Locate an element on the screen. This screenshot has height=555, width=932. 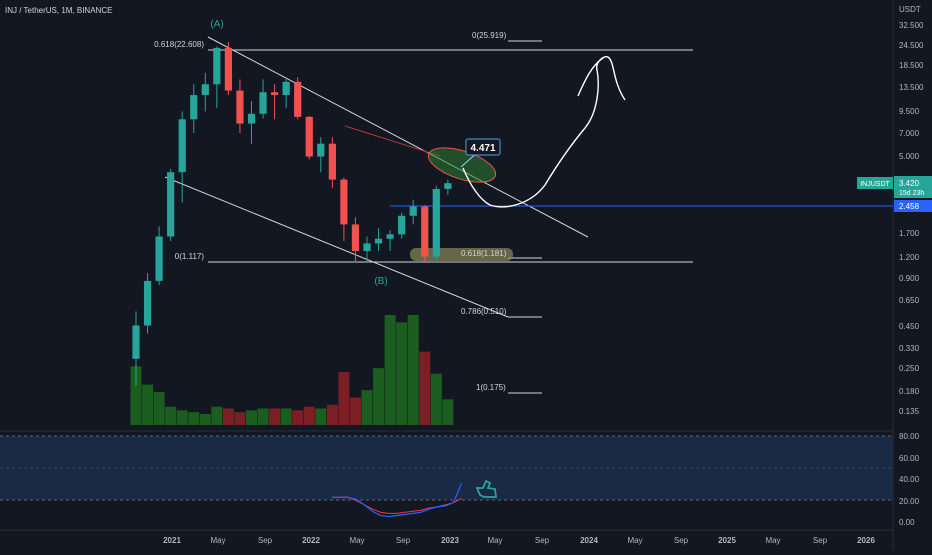
symbol-title: INJ / TetherUS, 1M, BINANCE is located at coordinates (58, 10).